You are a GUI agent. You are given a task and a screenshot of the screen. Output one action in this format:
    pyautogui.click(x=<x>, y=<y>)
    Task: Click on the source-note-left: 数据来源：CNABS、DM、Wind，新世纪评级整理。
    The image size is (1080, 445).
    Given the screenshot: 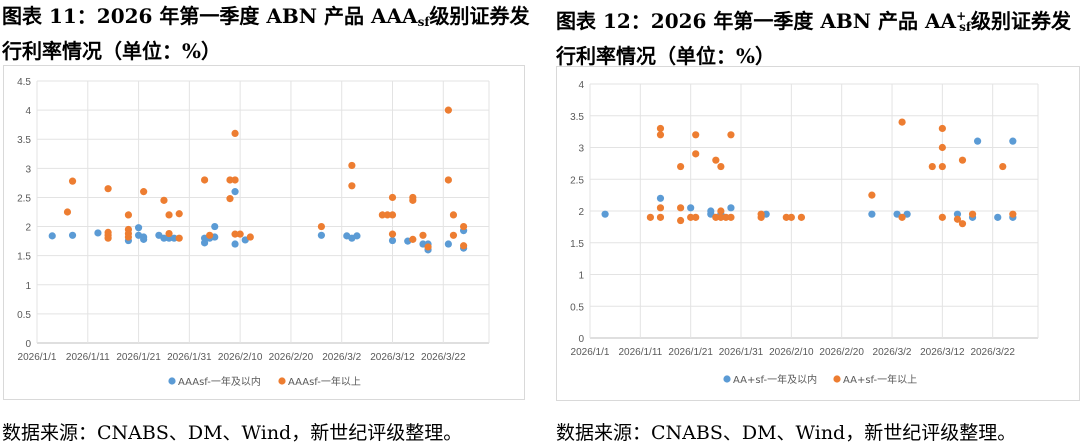 What is the action you would take?
    pyautogui.click(x=232, y=433)
    